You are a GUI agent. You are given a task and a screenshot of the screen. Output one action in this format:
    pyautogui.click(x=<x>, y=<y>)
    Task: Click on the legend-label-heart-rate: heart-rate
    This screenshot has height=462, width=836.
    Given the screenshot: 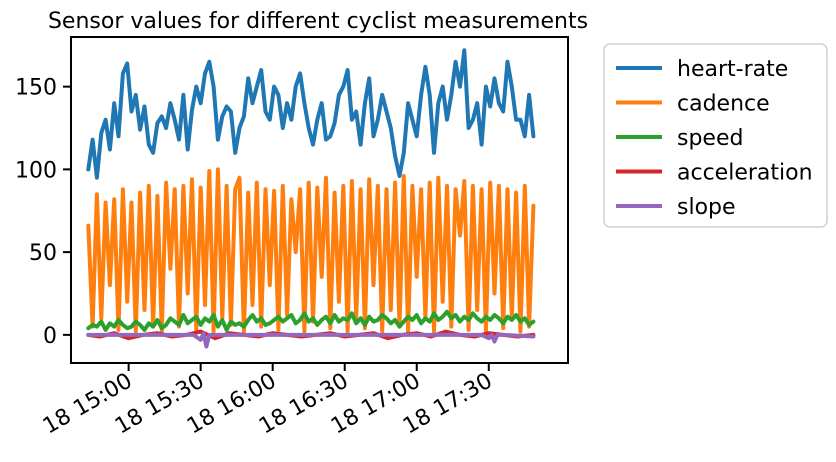 What is the action you would take?
    pyautogui.click(x=732, y=69)
    